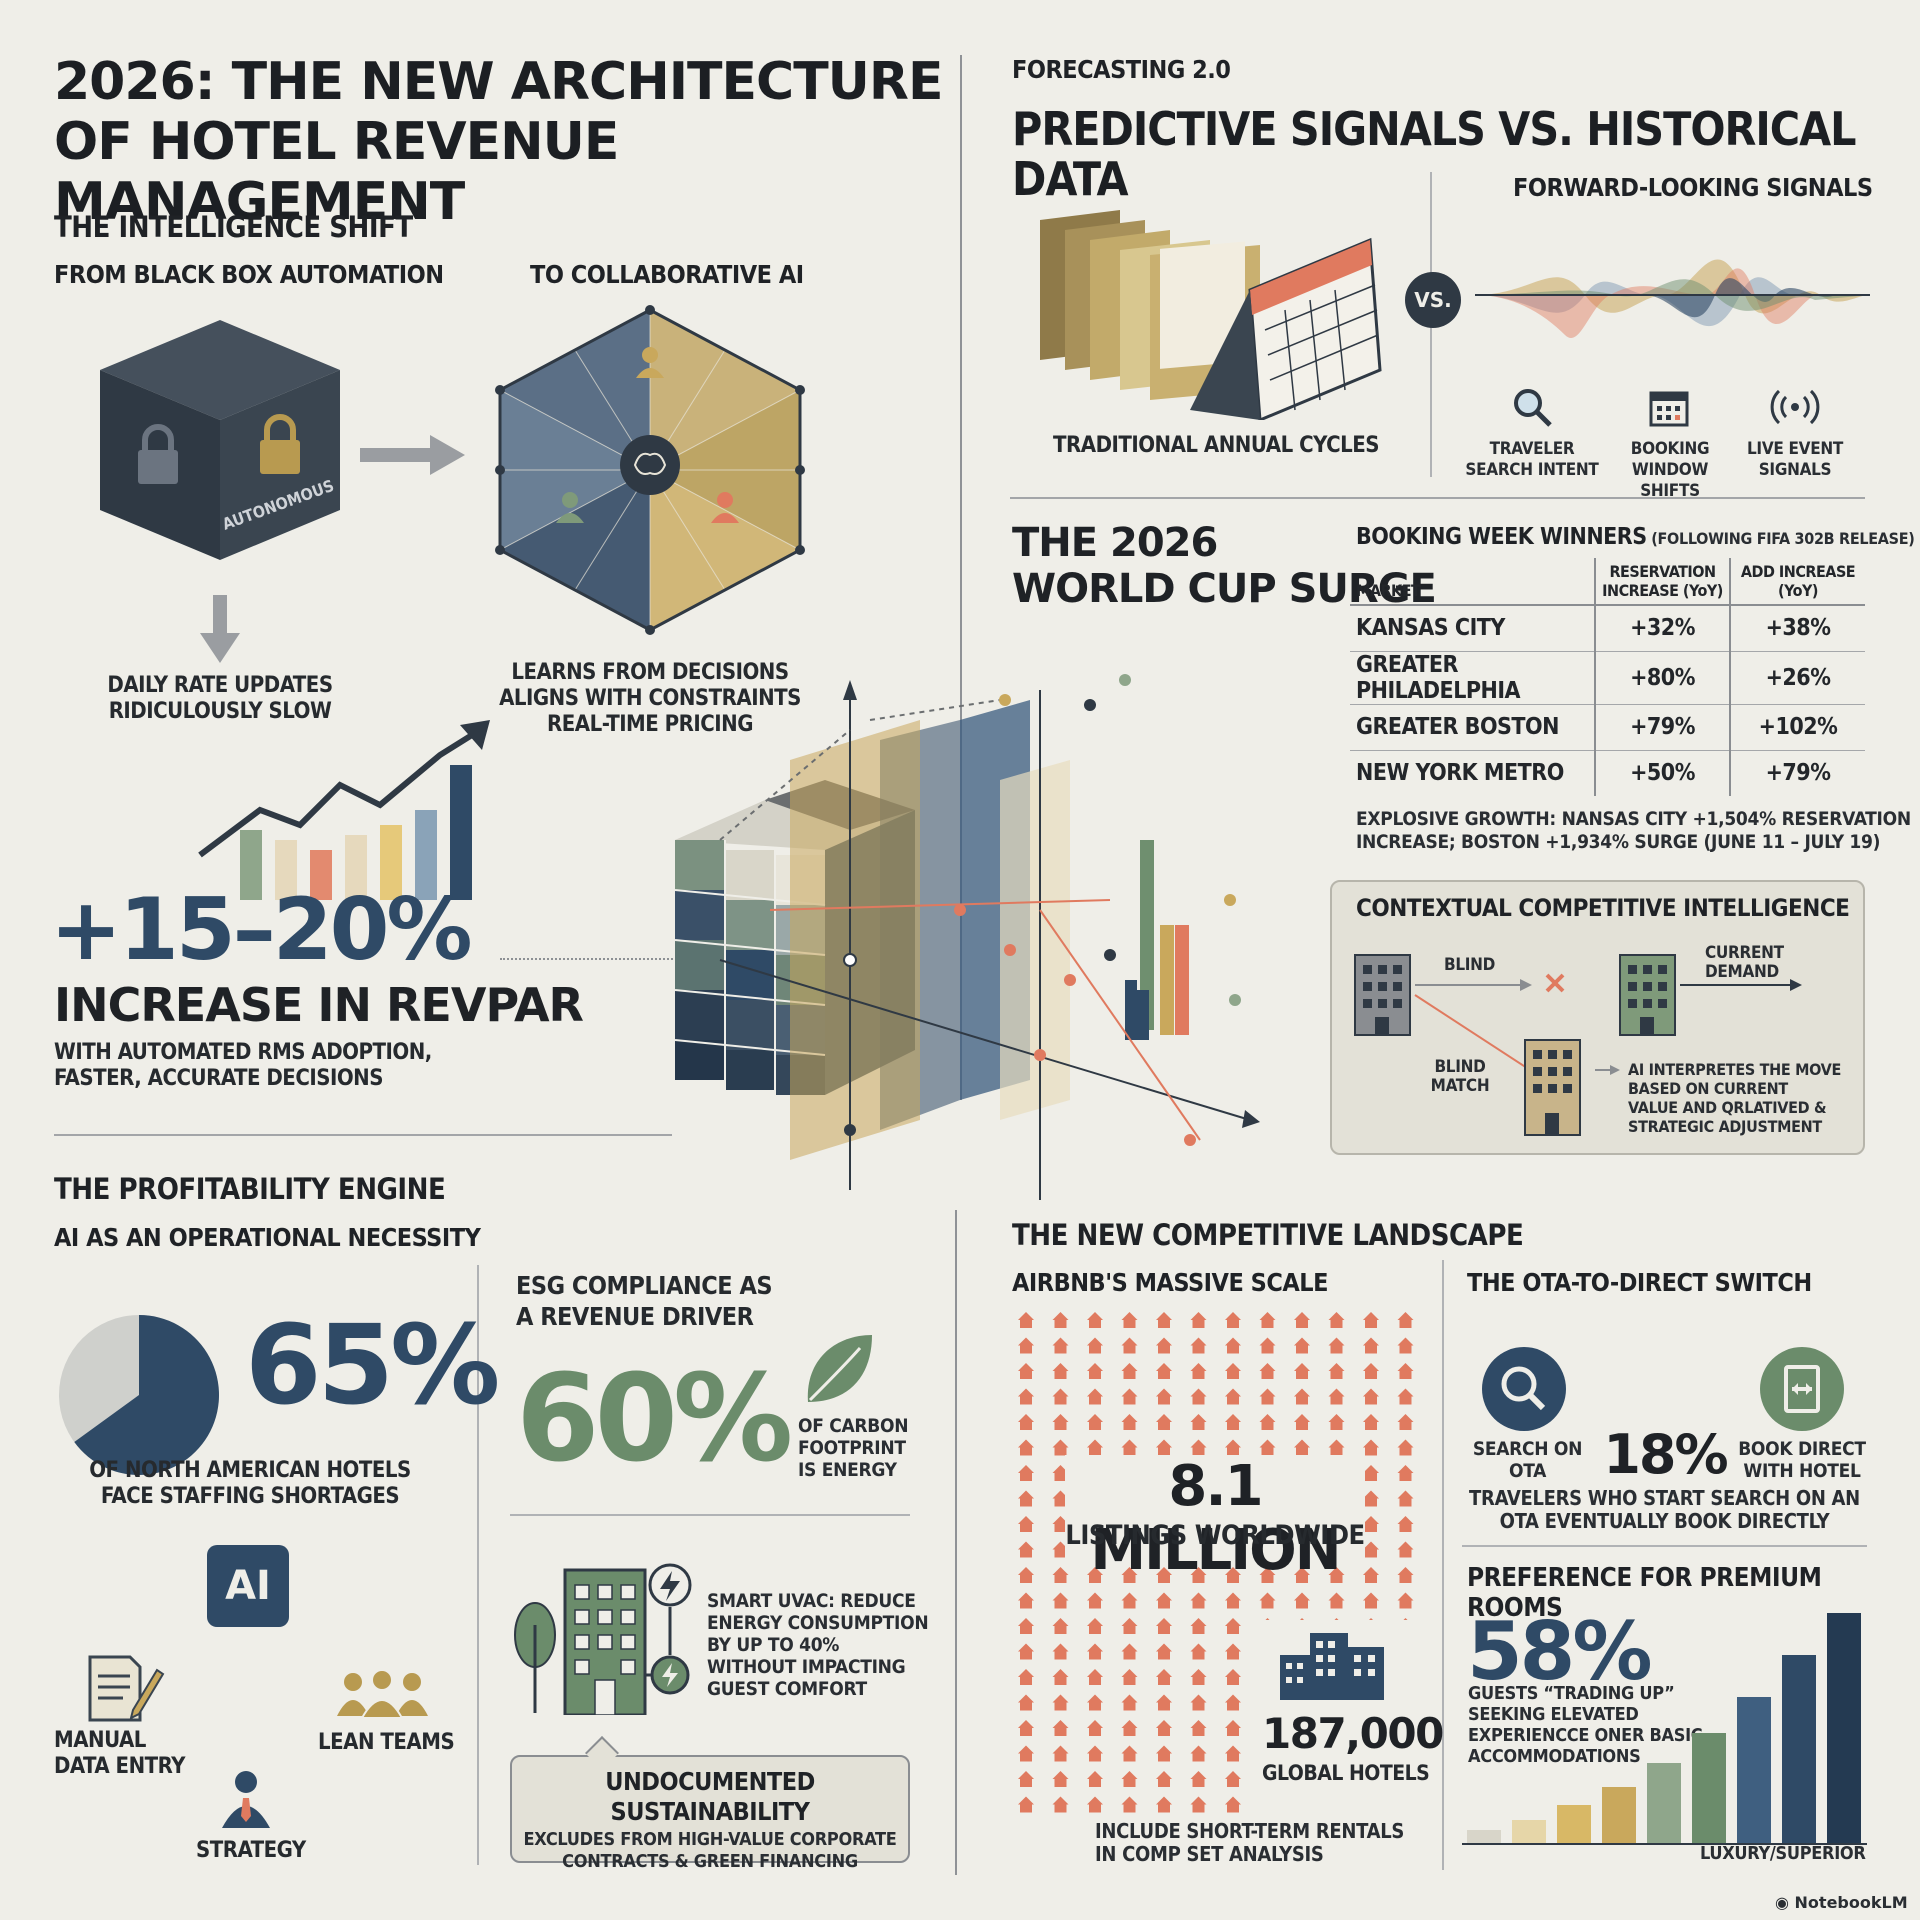 The image size is (1920, 1920). I want to click on ota-book-2: WITH HOTEL, so click(1802, 1471).